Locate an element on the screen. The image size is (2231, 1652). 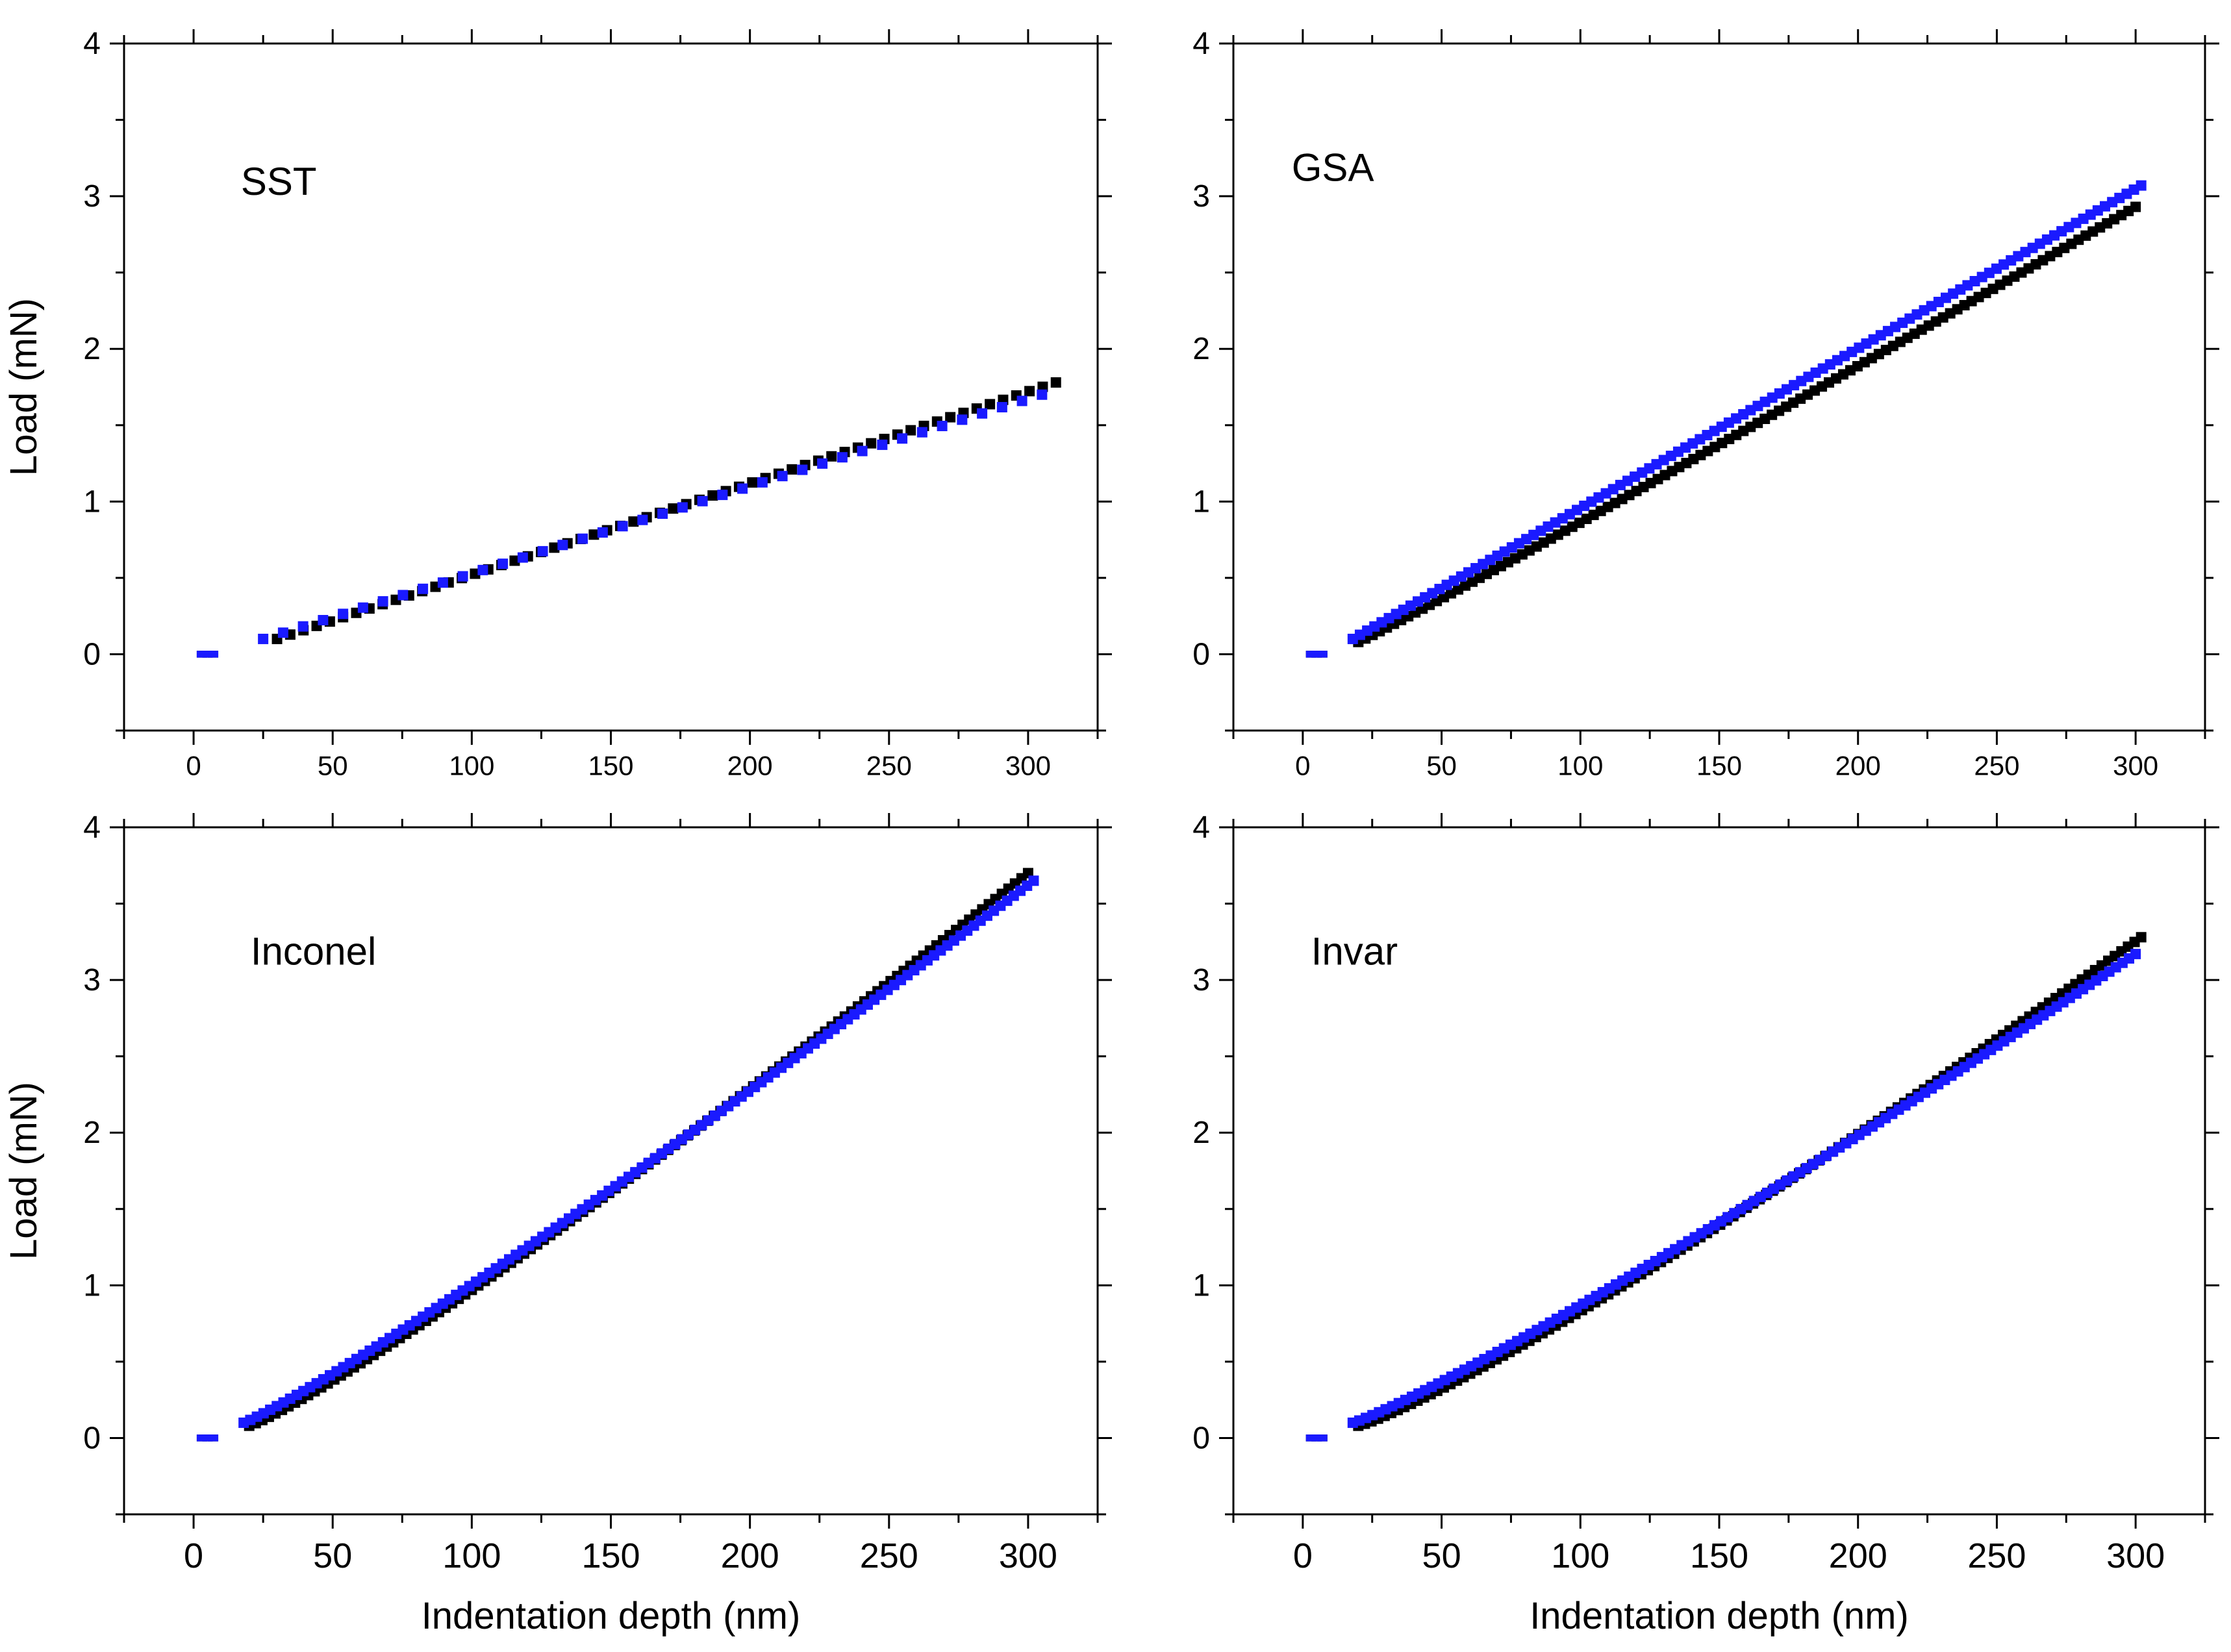
y-axis-title: Load (mN) is located at coordinates (24, 387).